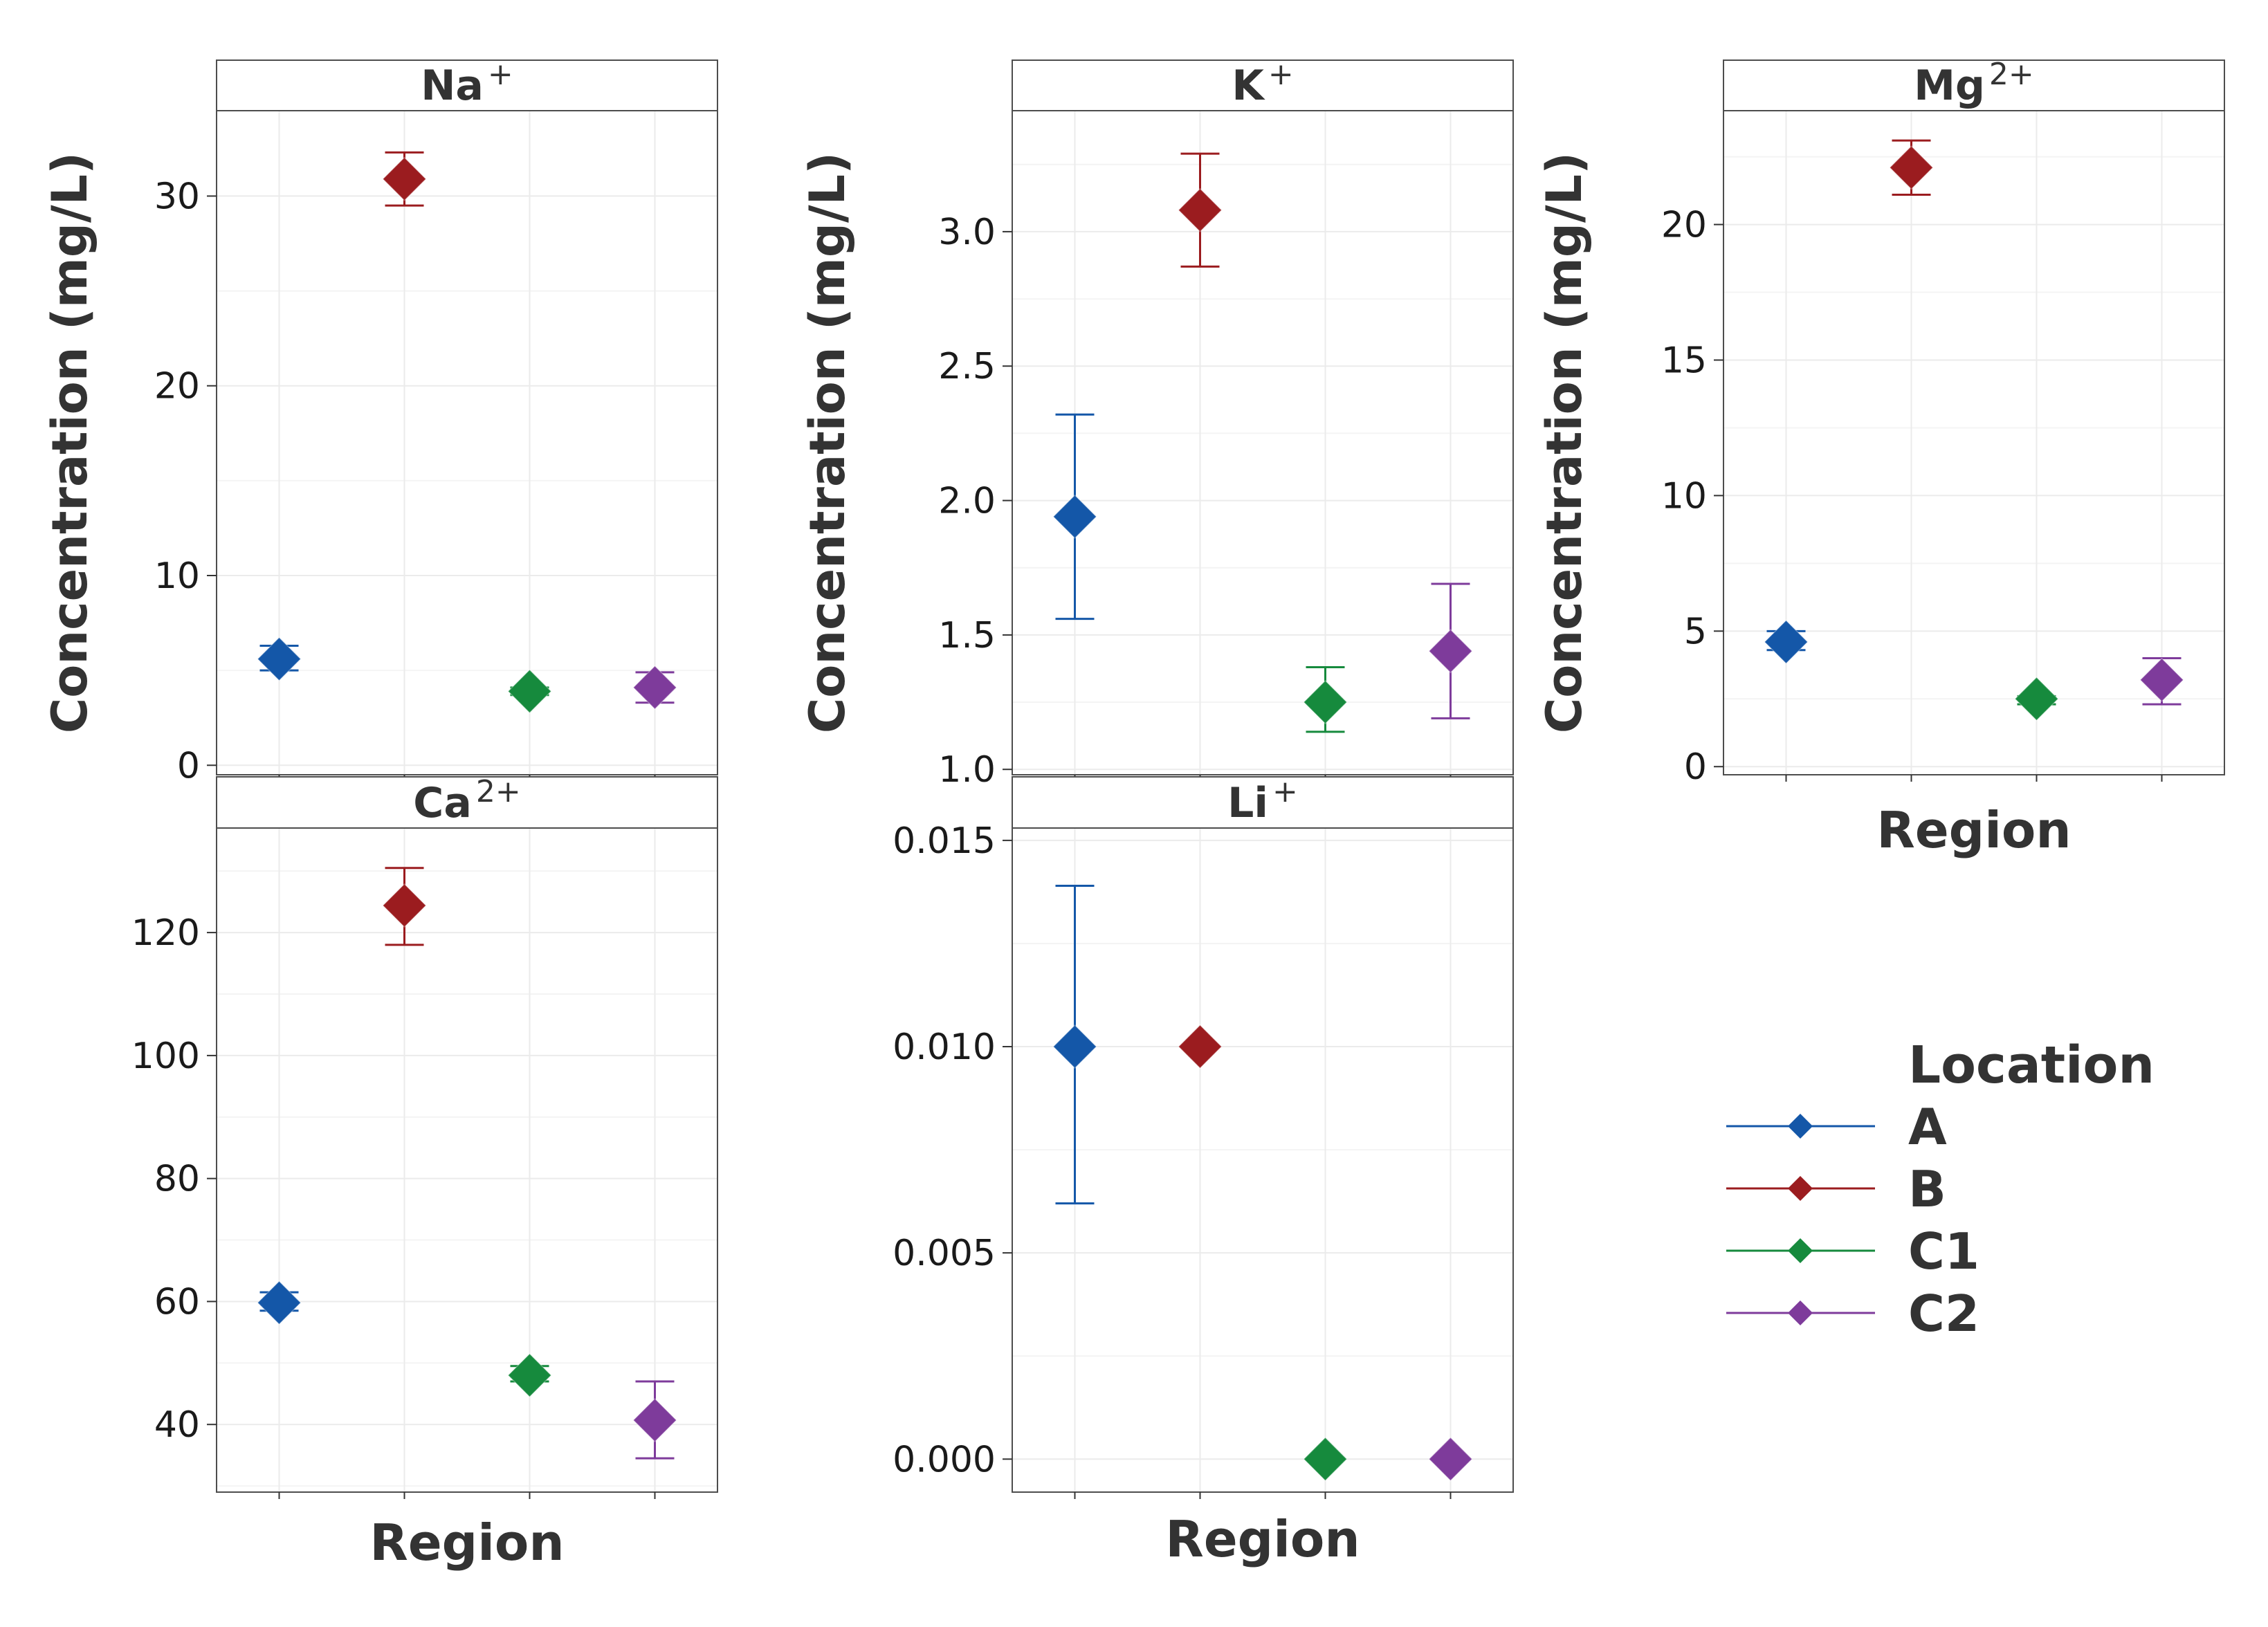 This screenshot has width=2268, height=1627. Describe the element at coordinates (1247, 803) in the screenshot. I see `strip-title-ion: Li` at that location.